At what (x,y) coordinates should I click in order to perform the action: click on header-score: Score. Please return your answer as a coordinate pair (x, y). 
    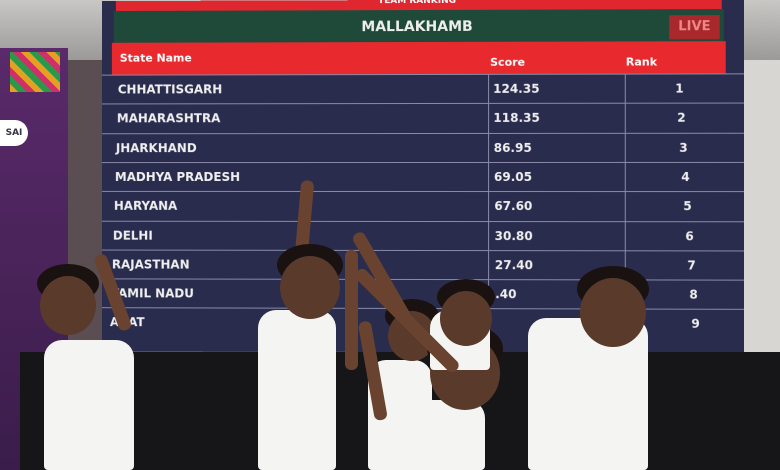
    Looking at the image, I should click on (507, 62).